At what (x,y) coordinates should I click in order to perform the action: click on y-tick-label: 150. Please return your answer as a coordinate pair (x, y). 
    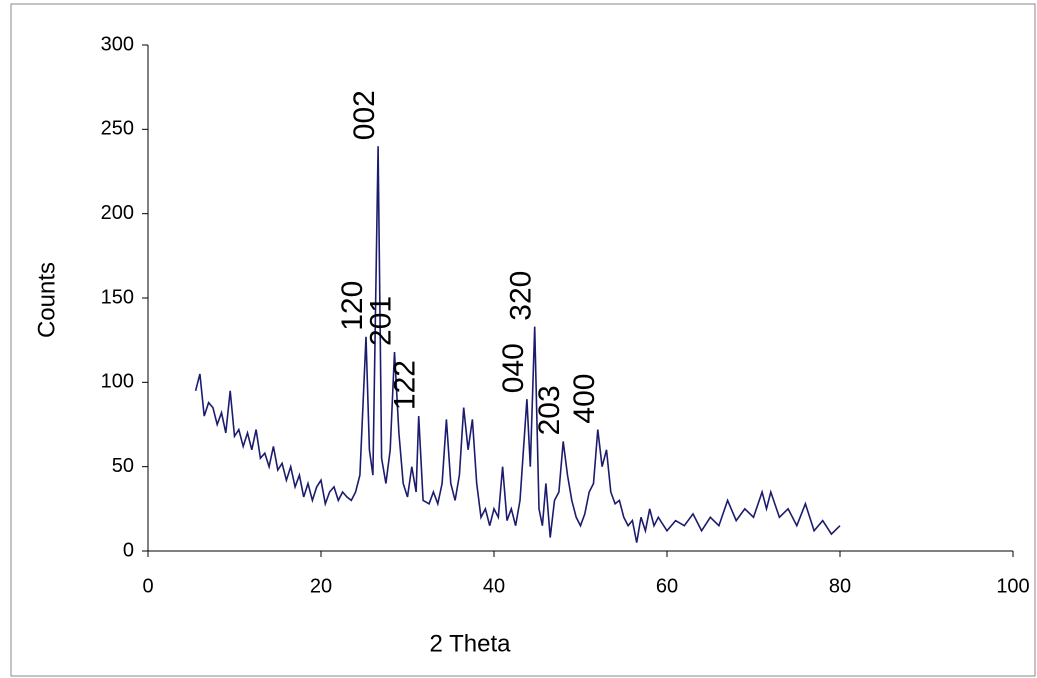
    Looking at the image, I should click on (117, 297).